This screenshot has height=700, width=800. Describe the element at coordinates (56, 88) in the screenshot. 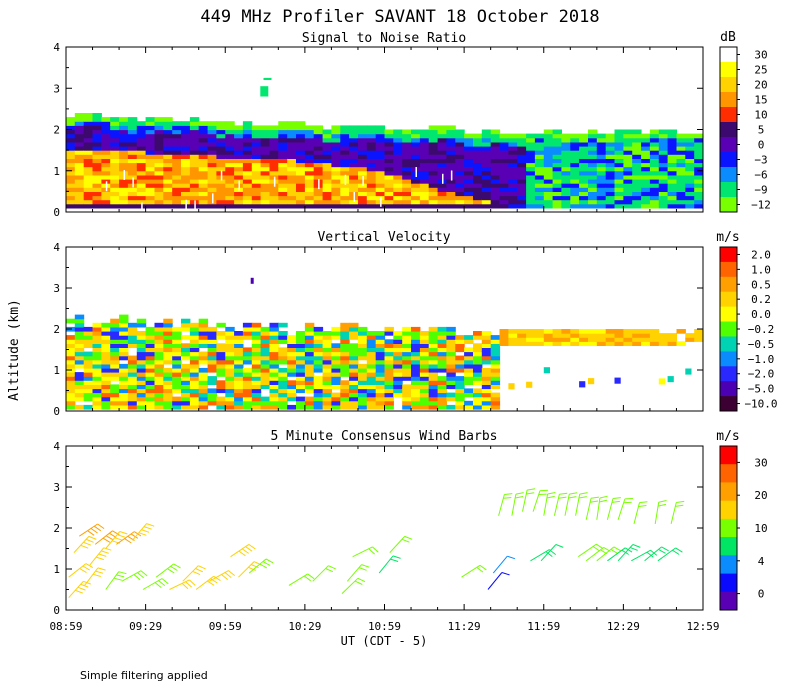

I see `y-tick-label: 3` at that location.